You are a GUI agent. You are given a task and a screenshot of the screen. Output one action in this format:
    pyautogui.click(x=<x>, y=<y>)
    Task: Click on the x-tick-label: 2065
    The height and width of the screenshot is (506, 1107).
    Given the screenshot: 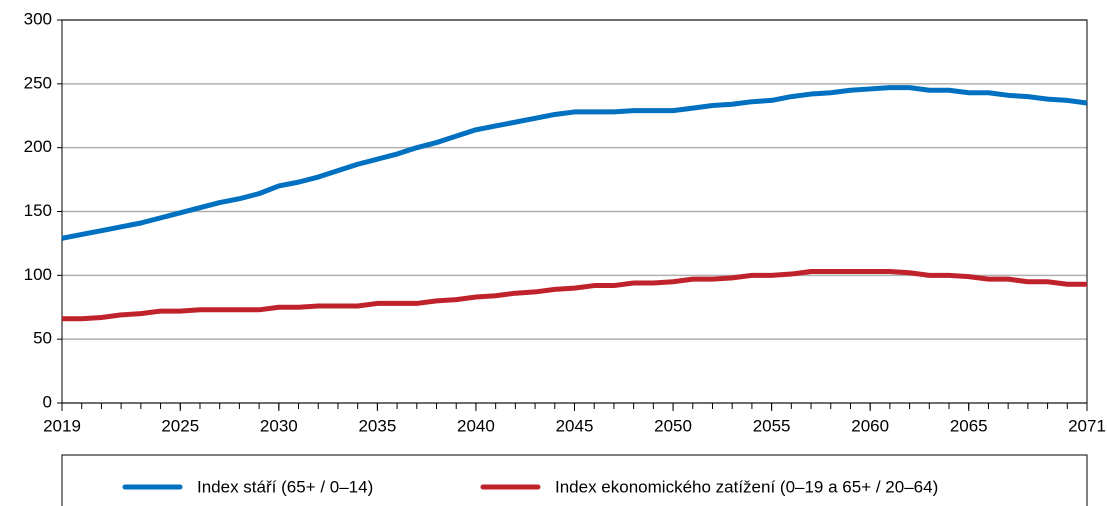 What is the action you would take?
    pyautogui.click(x=969, y=425)
    